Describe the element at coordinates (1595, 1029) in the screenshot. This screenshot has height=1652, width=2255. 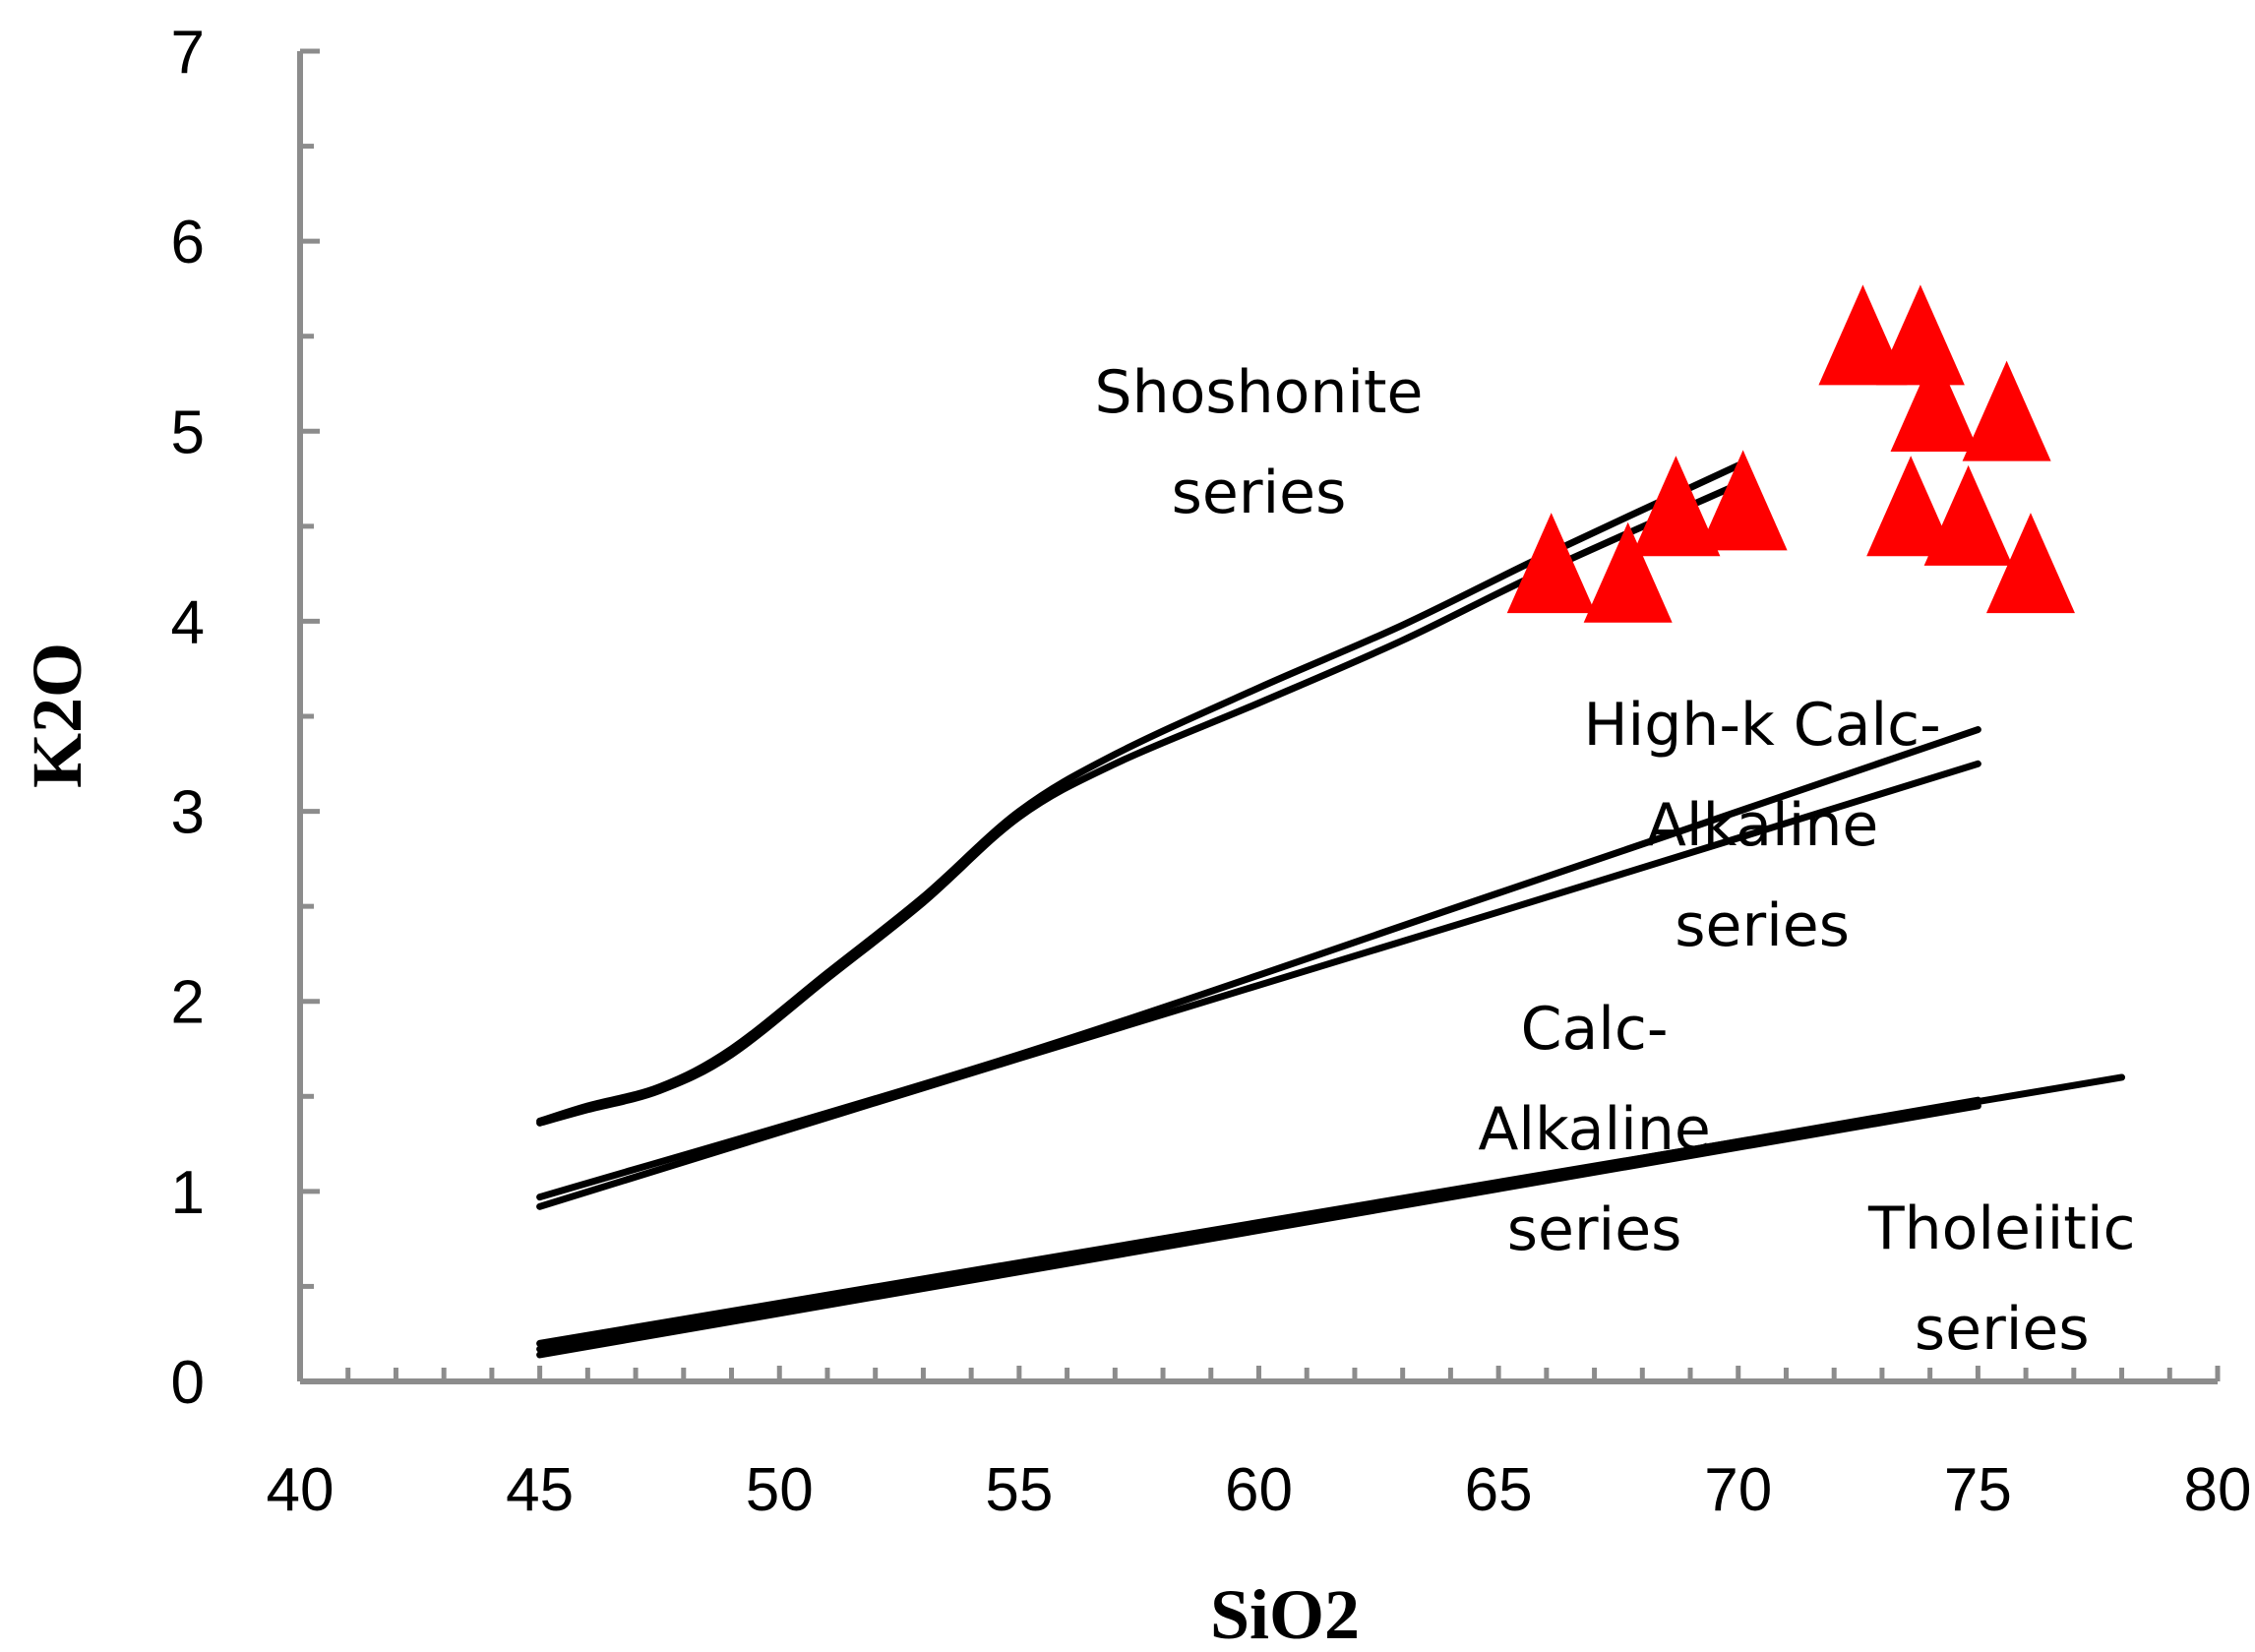
I see `region-label-line: Calc-` at that location.